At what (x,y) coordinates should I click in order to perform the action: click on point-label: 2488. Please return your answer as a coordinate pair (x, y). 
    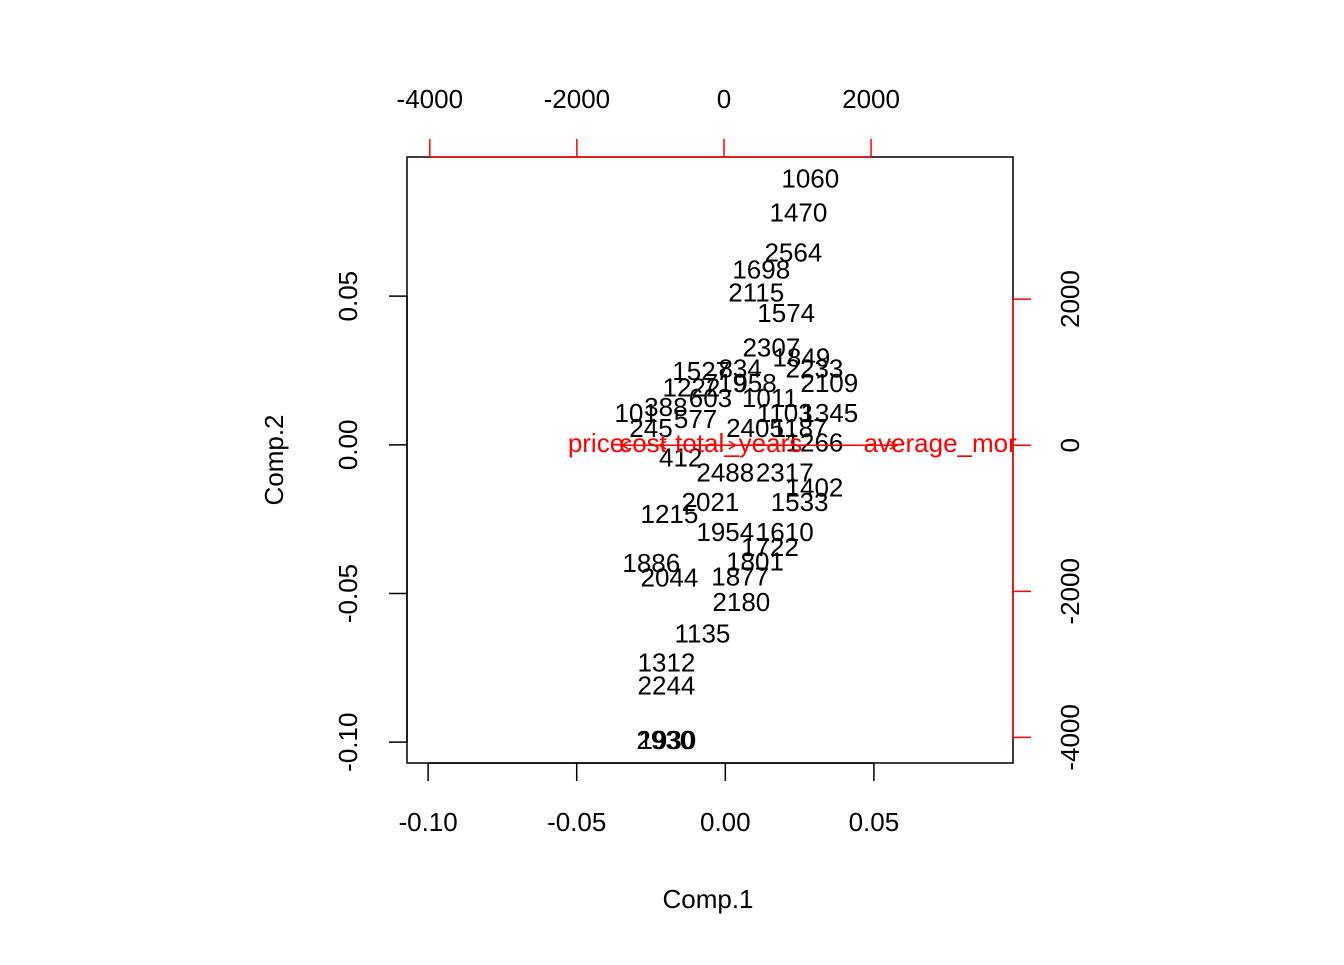
    Looking at the image, I should click on (725, 472).